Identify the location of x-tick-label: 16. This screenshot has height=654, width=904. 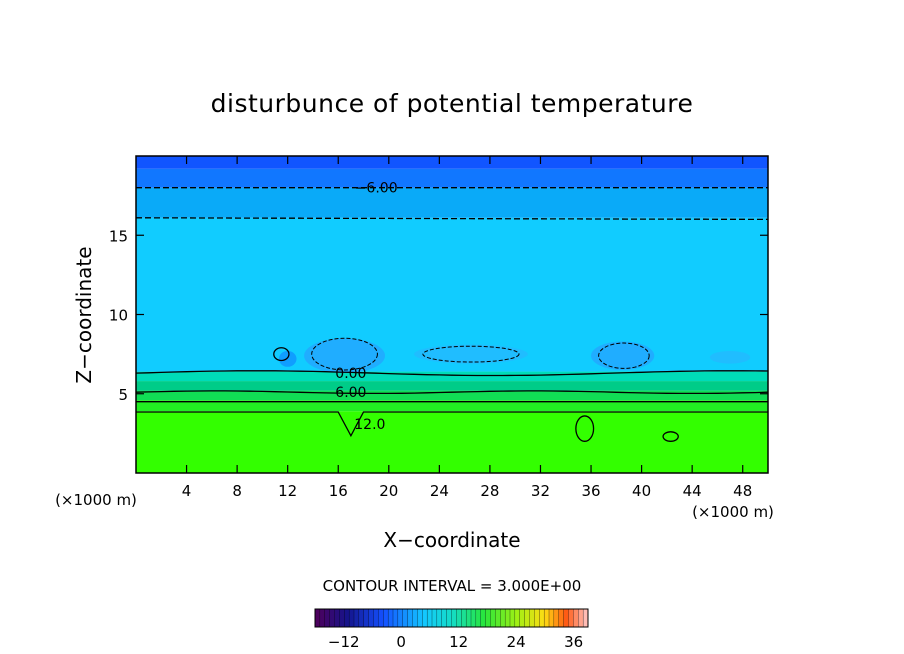
(338, 491).